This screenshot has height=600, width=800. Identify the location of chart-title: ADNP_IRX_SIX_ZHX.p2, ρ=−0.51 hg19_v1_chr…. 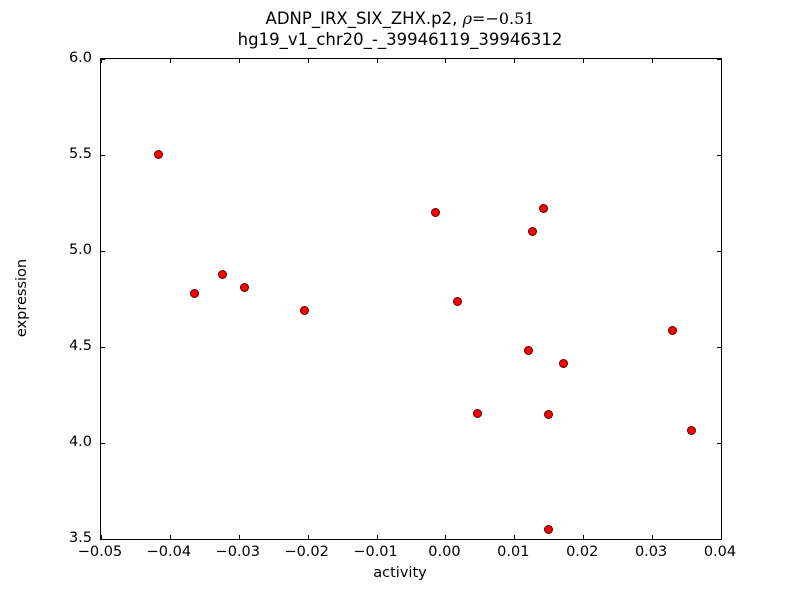
(400, 29).